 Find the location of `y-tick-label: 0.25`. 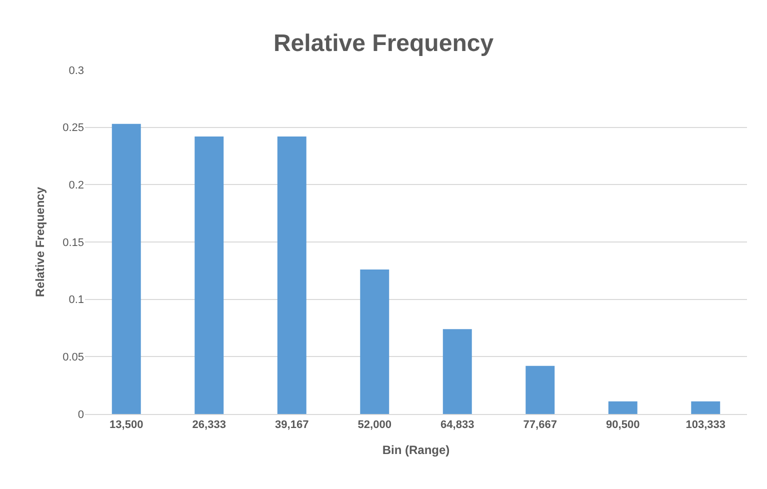

y-tick-label: 0.25 is located at coordinates (73, 128).